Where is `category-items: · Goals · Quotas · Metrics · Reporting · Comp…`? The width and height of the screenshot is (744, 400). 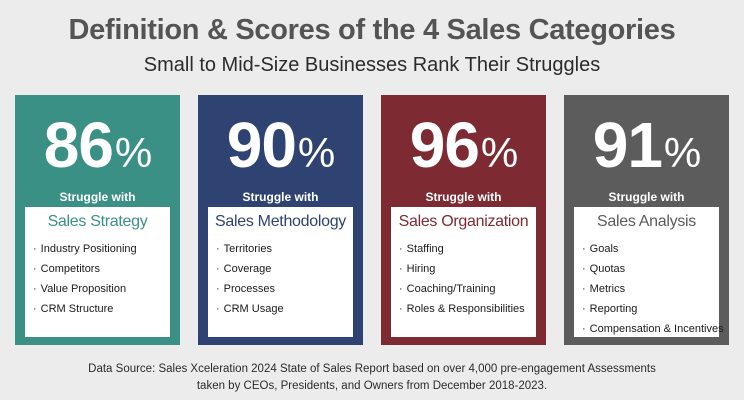
category-items: · Goals · Quotas · Metrics · Reporting · Comp… is located at coordinates (653, 289).